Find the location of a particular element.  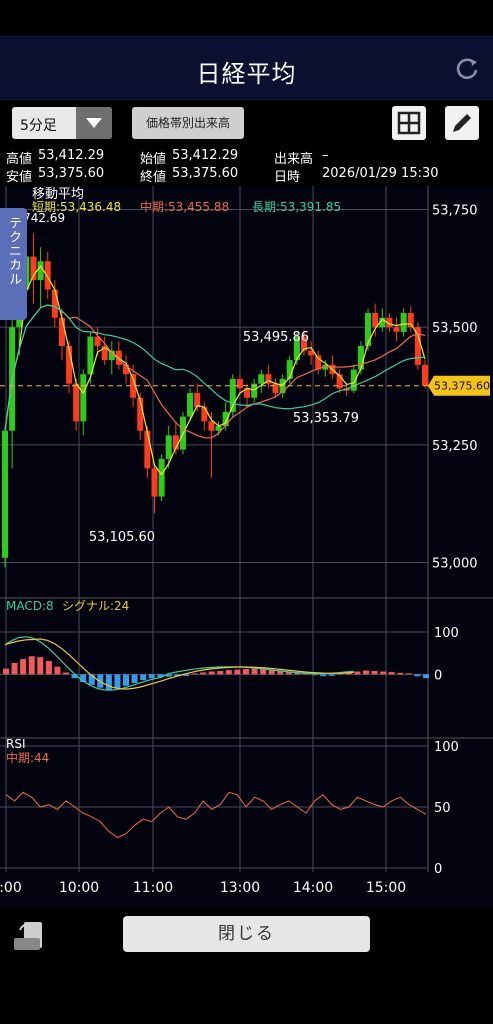

x-tick-label: 11:00 is located at coordinates (153, 888).